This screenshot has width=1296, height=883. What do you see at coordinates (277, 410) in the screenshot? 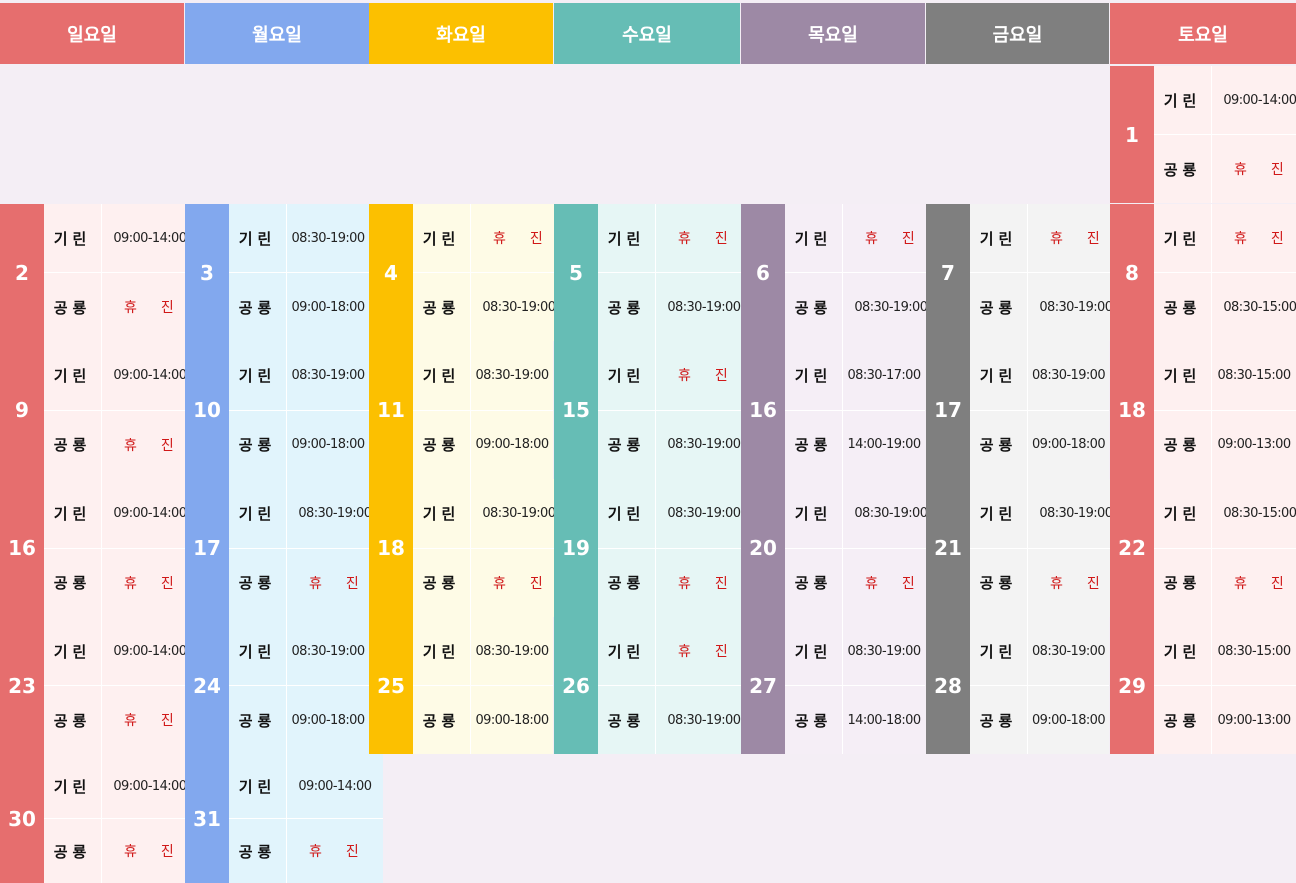
I see `day-cell: 10 기린 08:30-19:00 공룡 09:00-18:00` at bounding box center [277, 410].